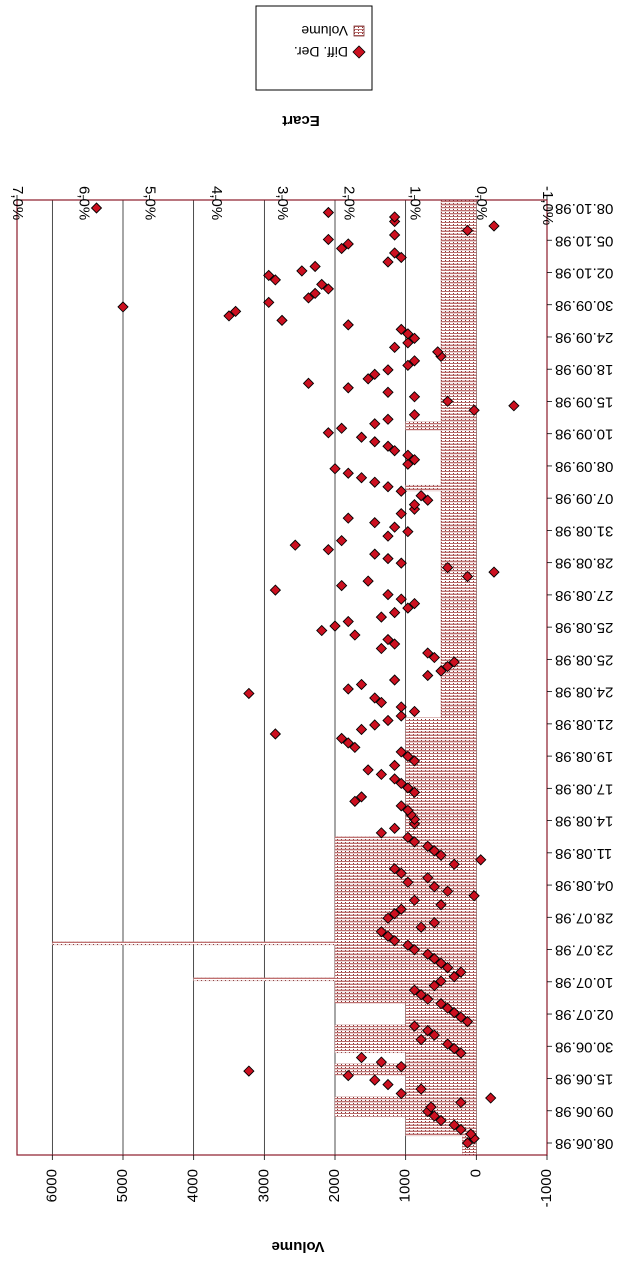  What do you see at coordinates (301, 120) in the screenshot?
I see `ecart-axis-title: Ecart` at bounding box center [301, 120].